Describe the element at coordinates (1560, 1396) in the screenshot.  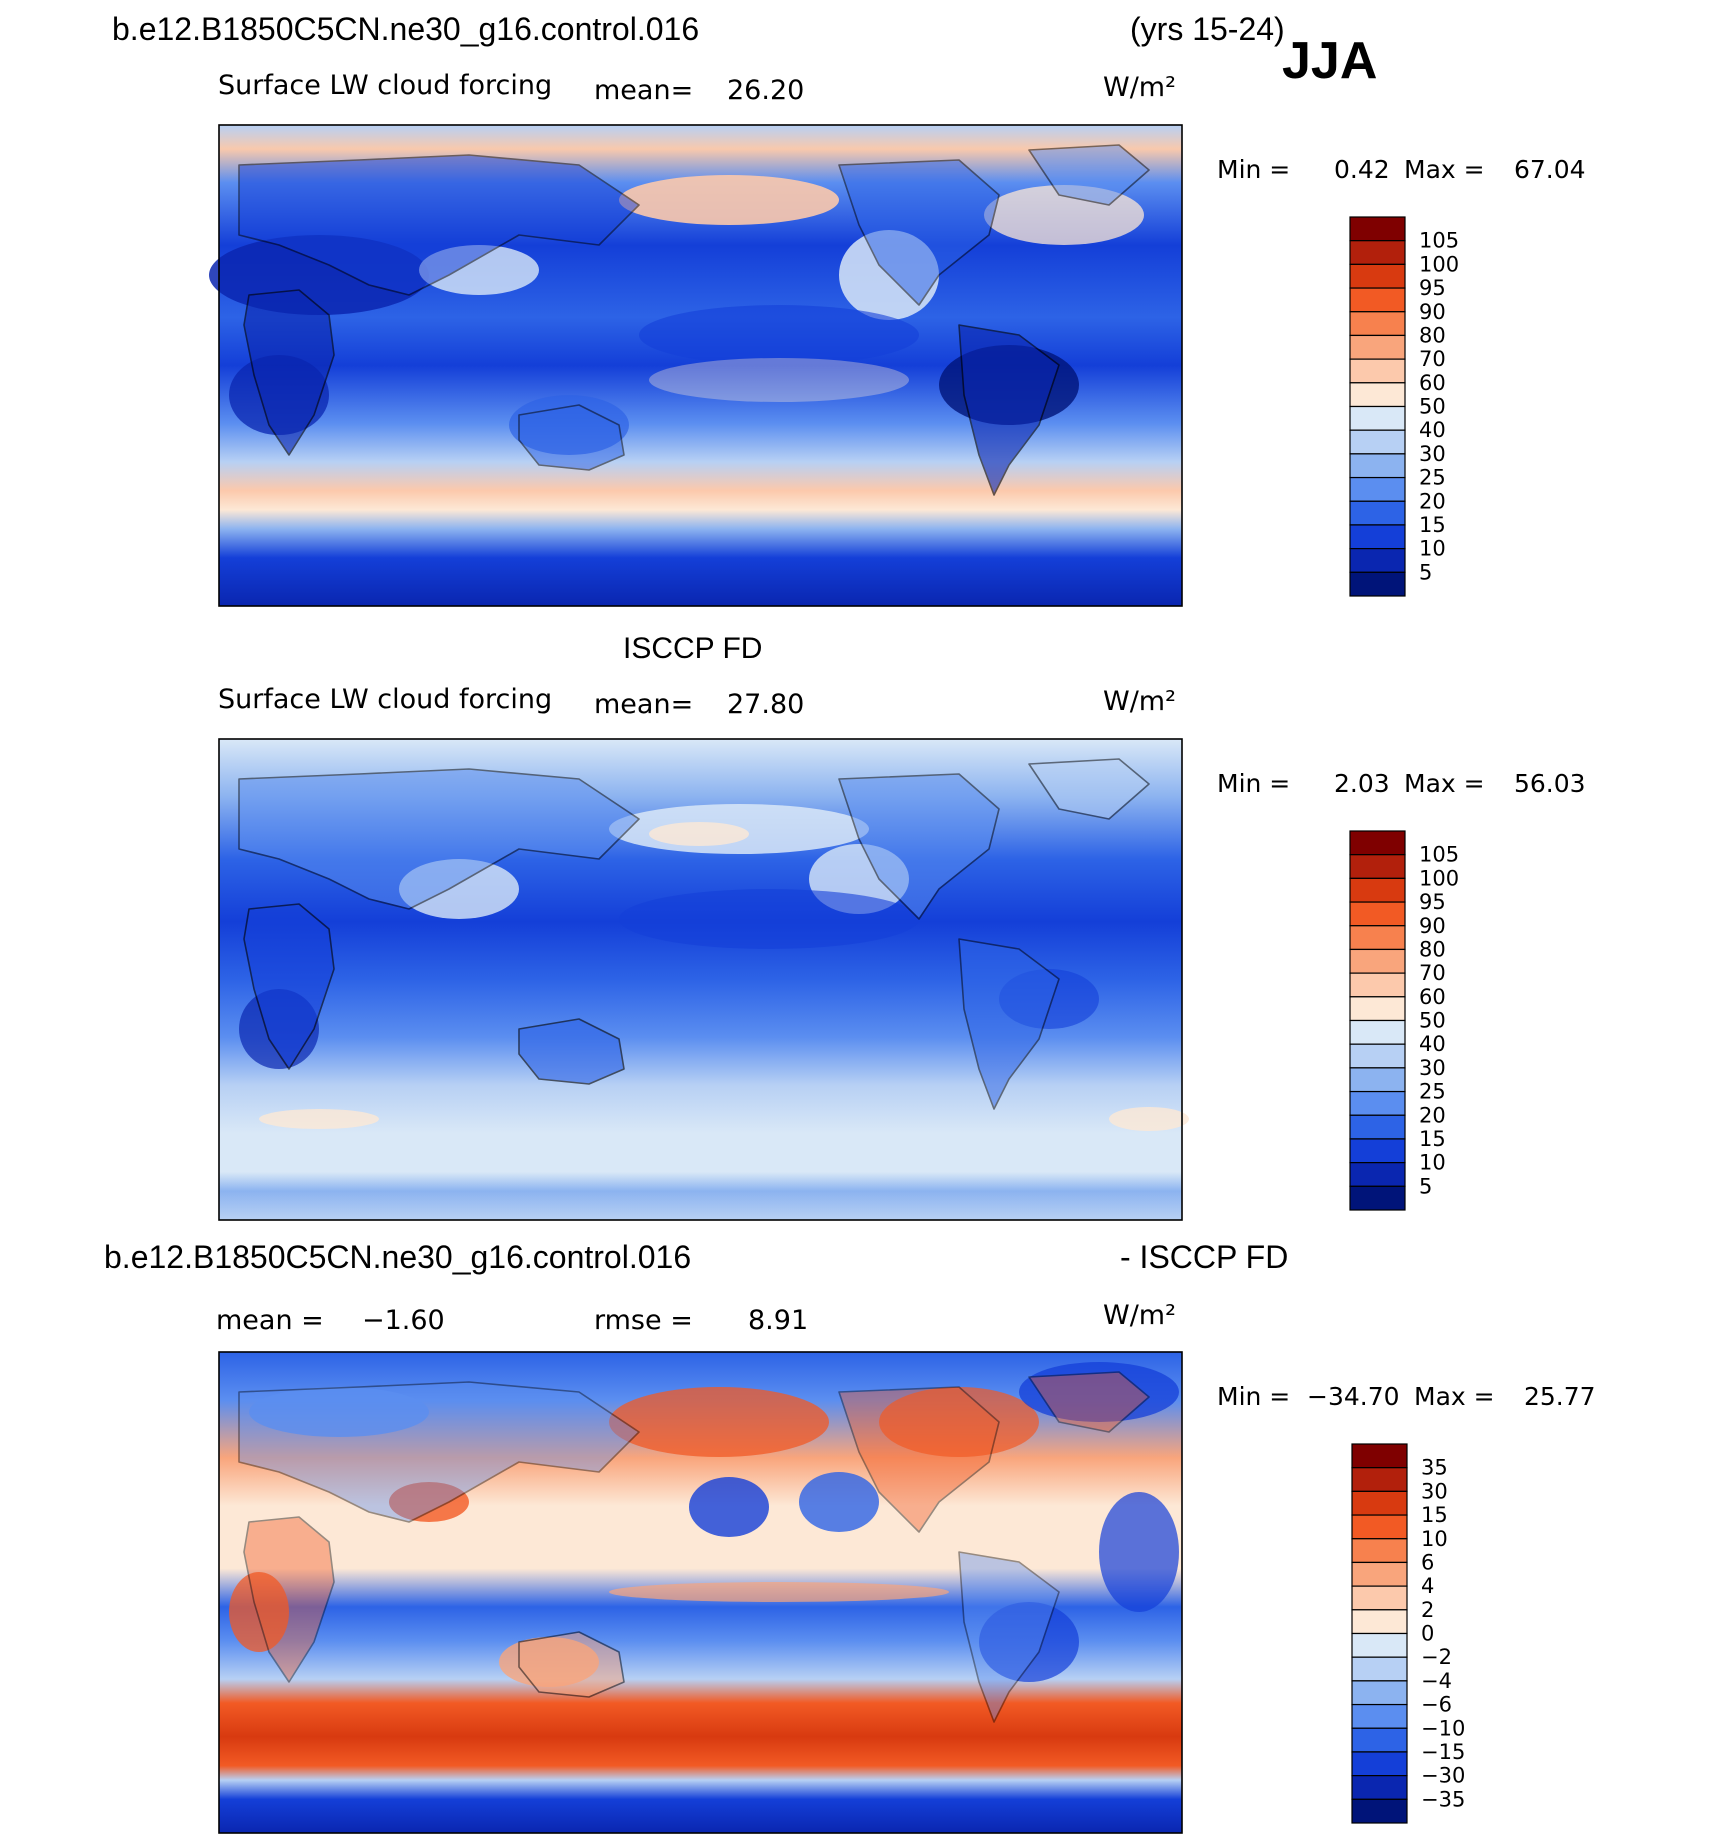
I see `panel-diff-max-value: 25.77` at that location.